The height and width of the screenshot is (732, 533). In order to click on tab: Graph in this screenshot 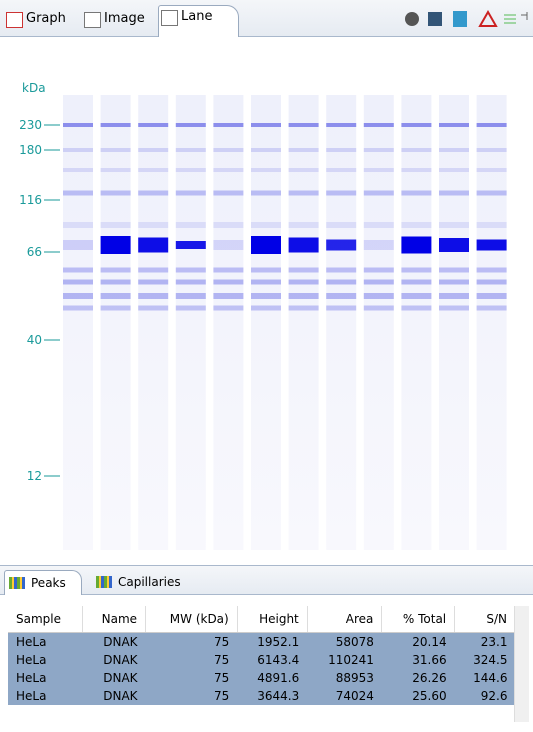, I will do `click(35, 19)`.